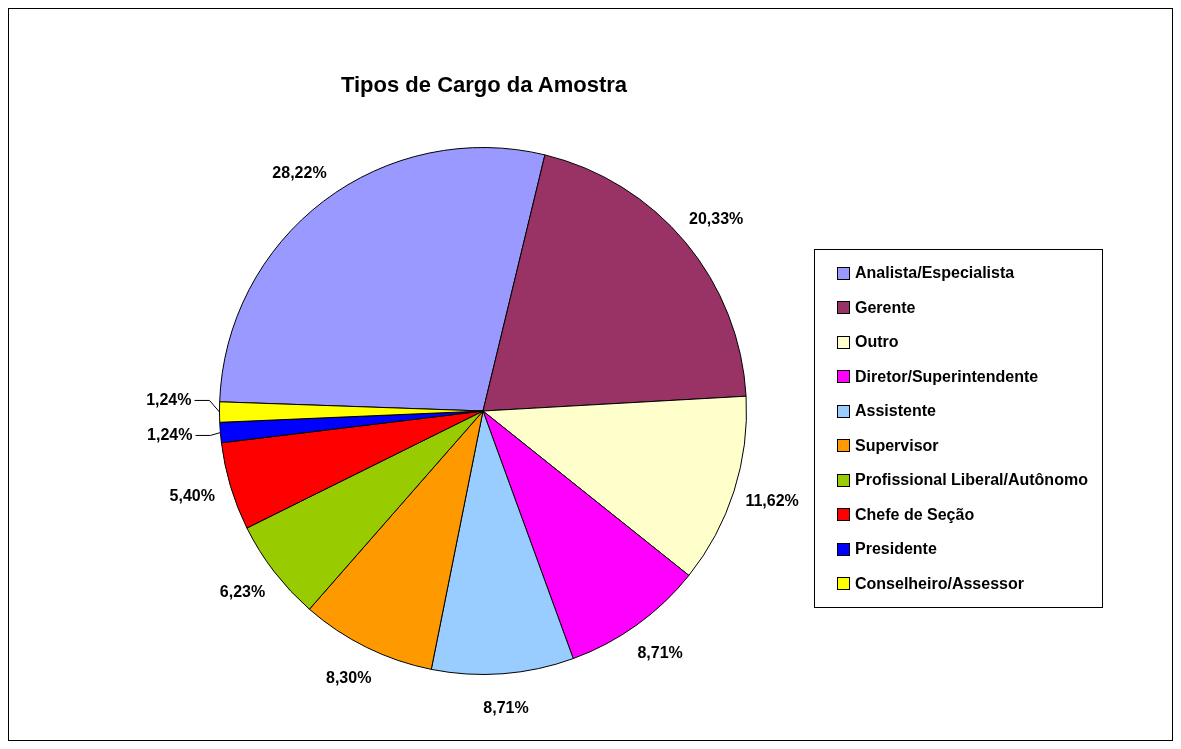 The image size is (1181, 749). Describe the element at coordinates (885, 307) in the screenshot. I see `legend-label: Gerente` at that location.